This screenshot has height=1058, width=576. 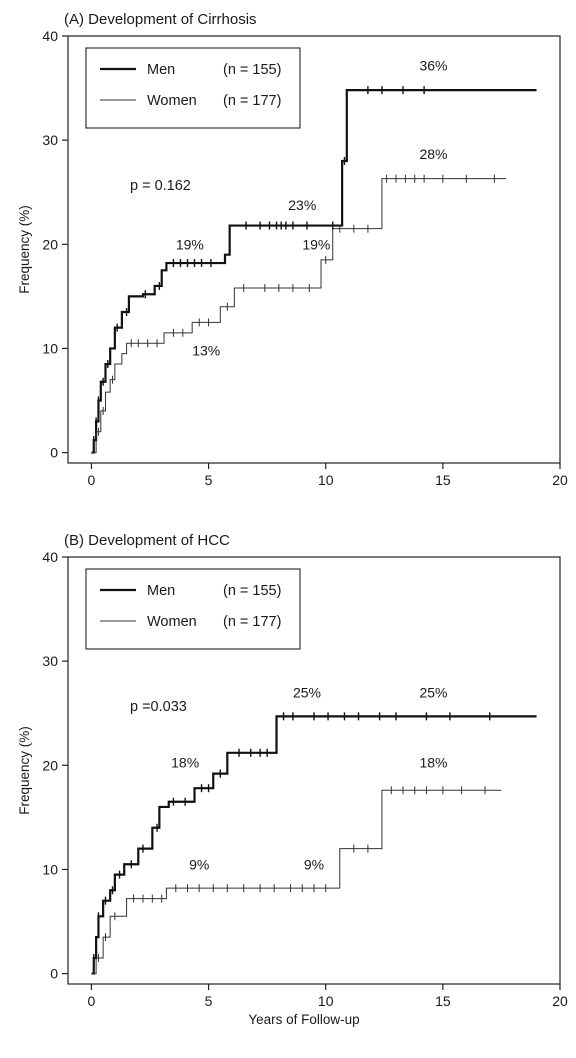 What do you see at coordinates (160, 19) in the screenshot?
I see `chart-title: (A) Development of Cirrhosis` at bounding box center [160, 19].